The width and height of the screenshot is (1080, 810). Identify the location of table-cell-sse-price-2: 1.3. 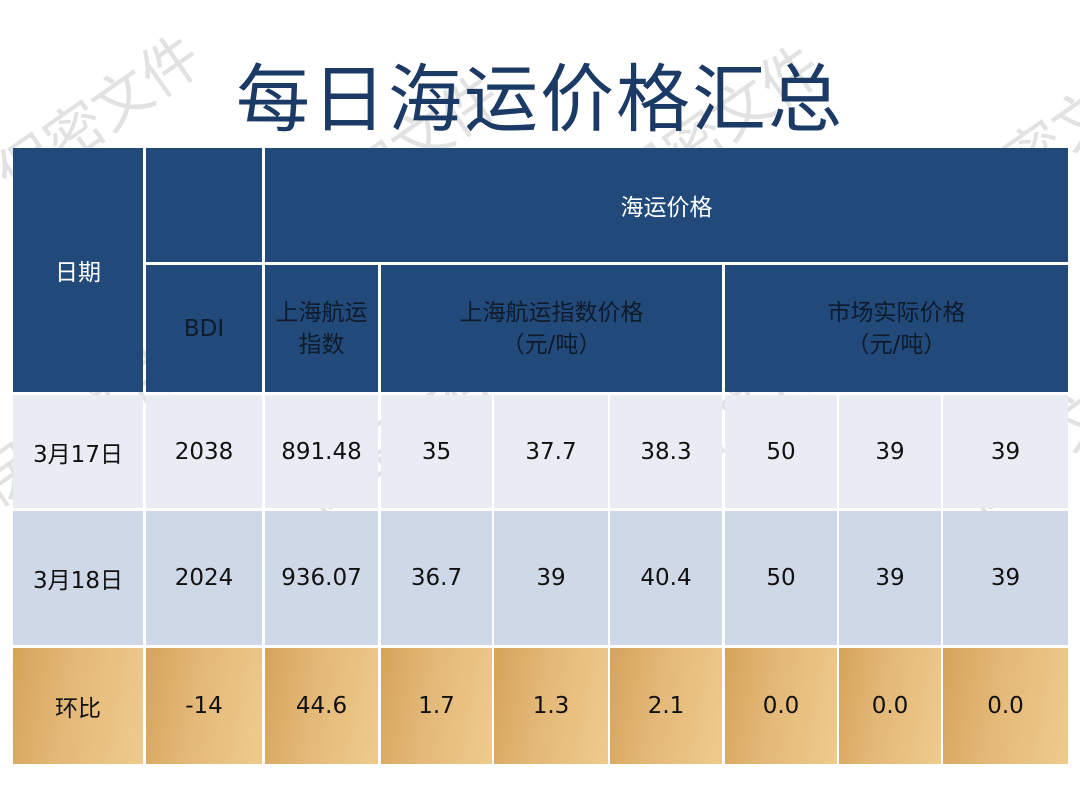
(551, 706).